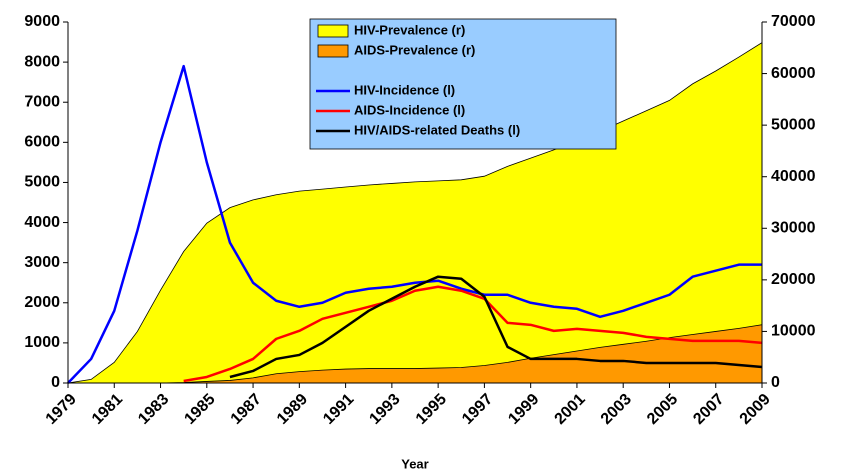 Image resolution: width=846 pixels, height=475 pixels. What do you see at coordinates (793, 124) in the screenshot?
I see `y2-tick-label: 50000` at bounding box center [793, 124].